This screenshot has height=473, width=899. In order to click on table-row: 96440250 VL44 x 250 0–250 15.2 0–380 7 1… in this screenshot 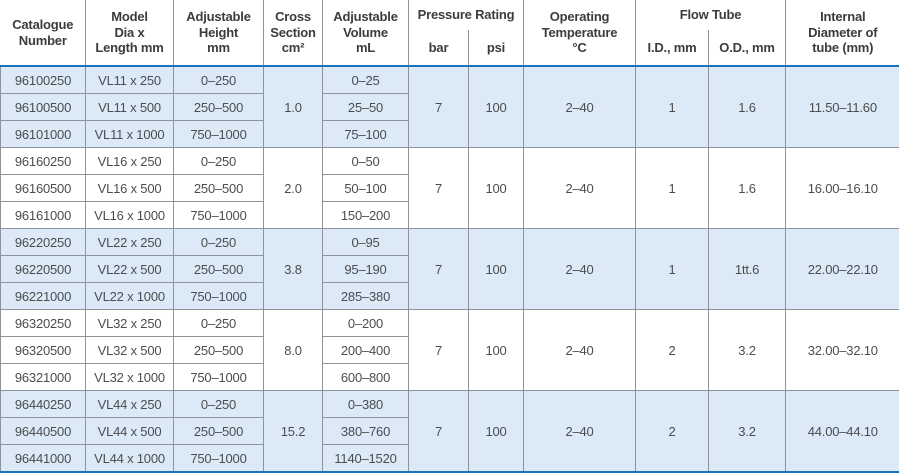, I will do `click(450, 404)`.